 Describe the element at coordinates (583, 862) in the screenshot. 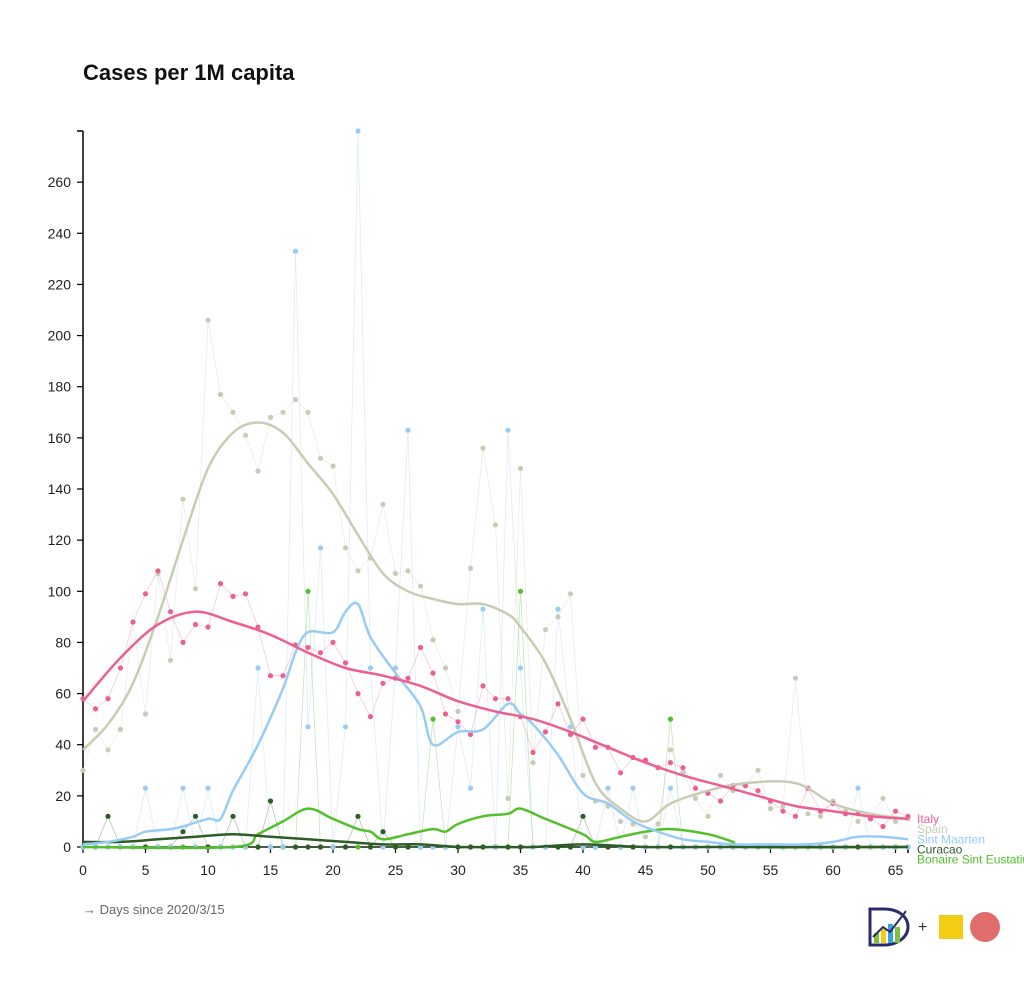

I see `x-tick: 40` at that location.